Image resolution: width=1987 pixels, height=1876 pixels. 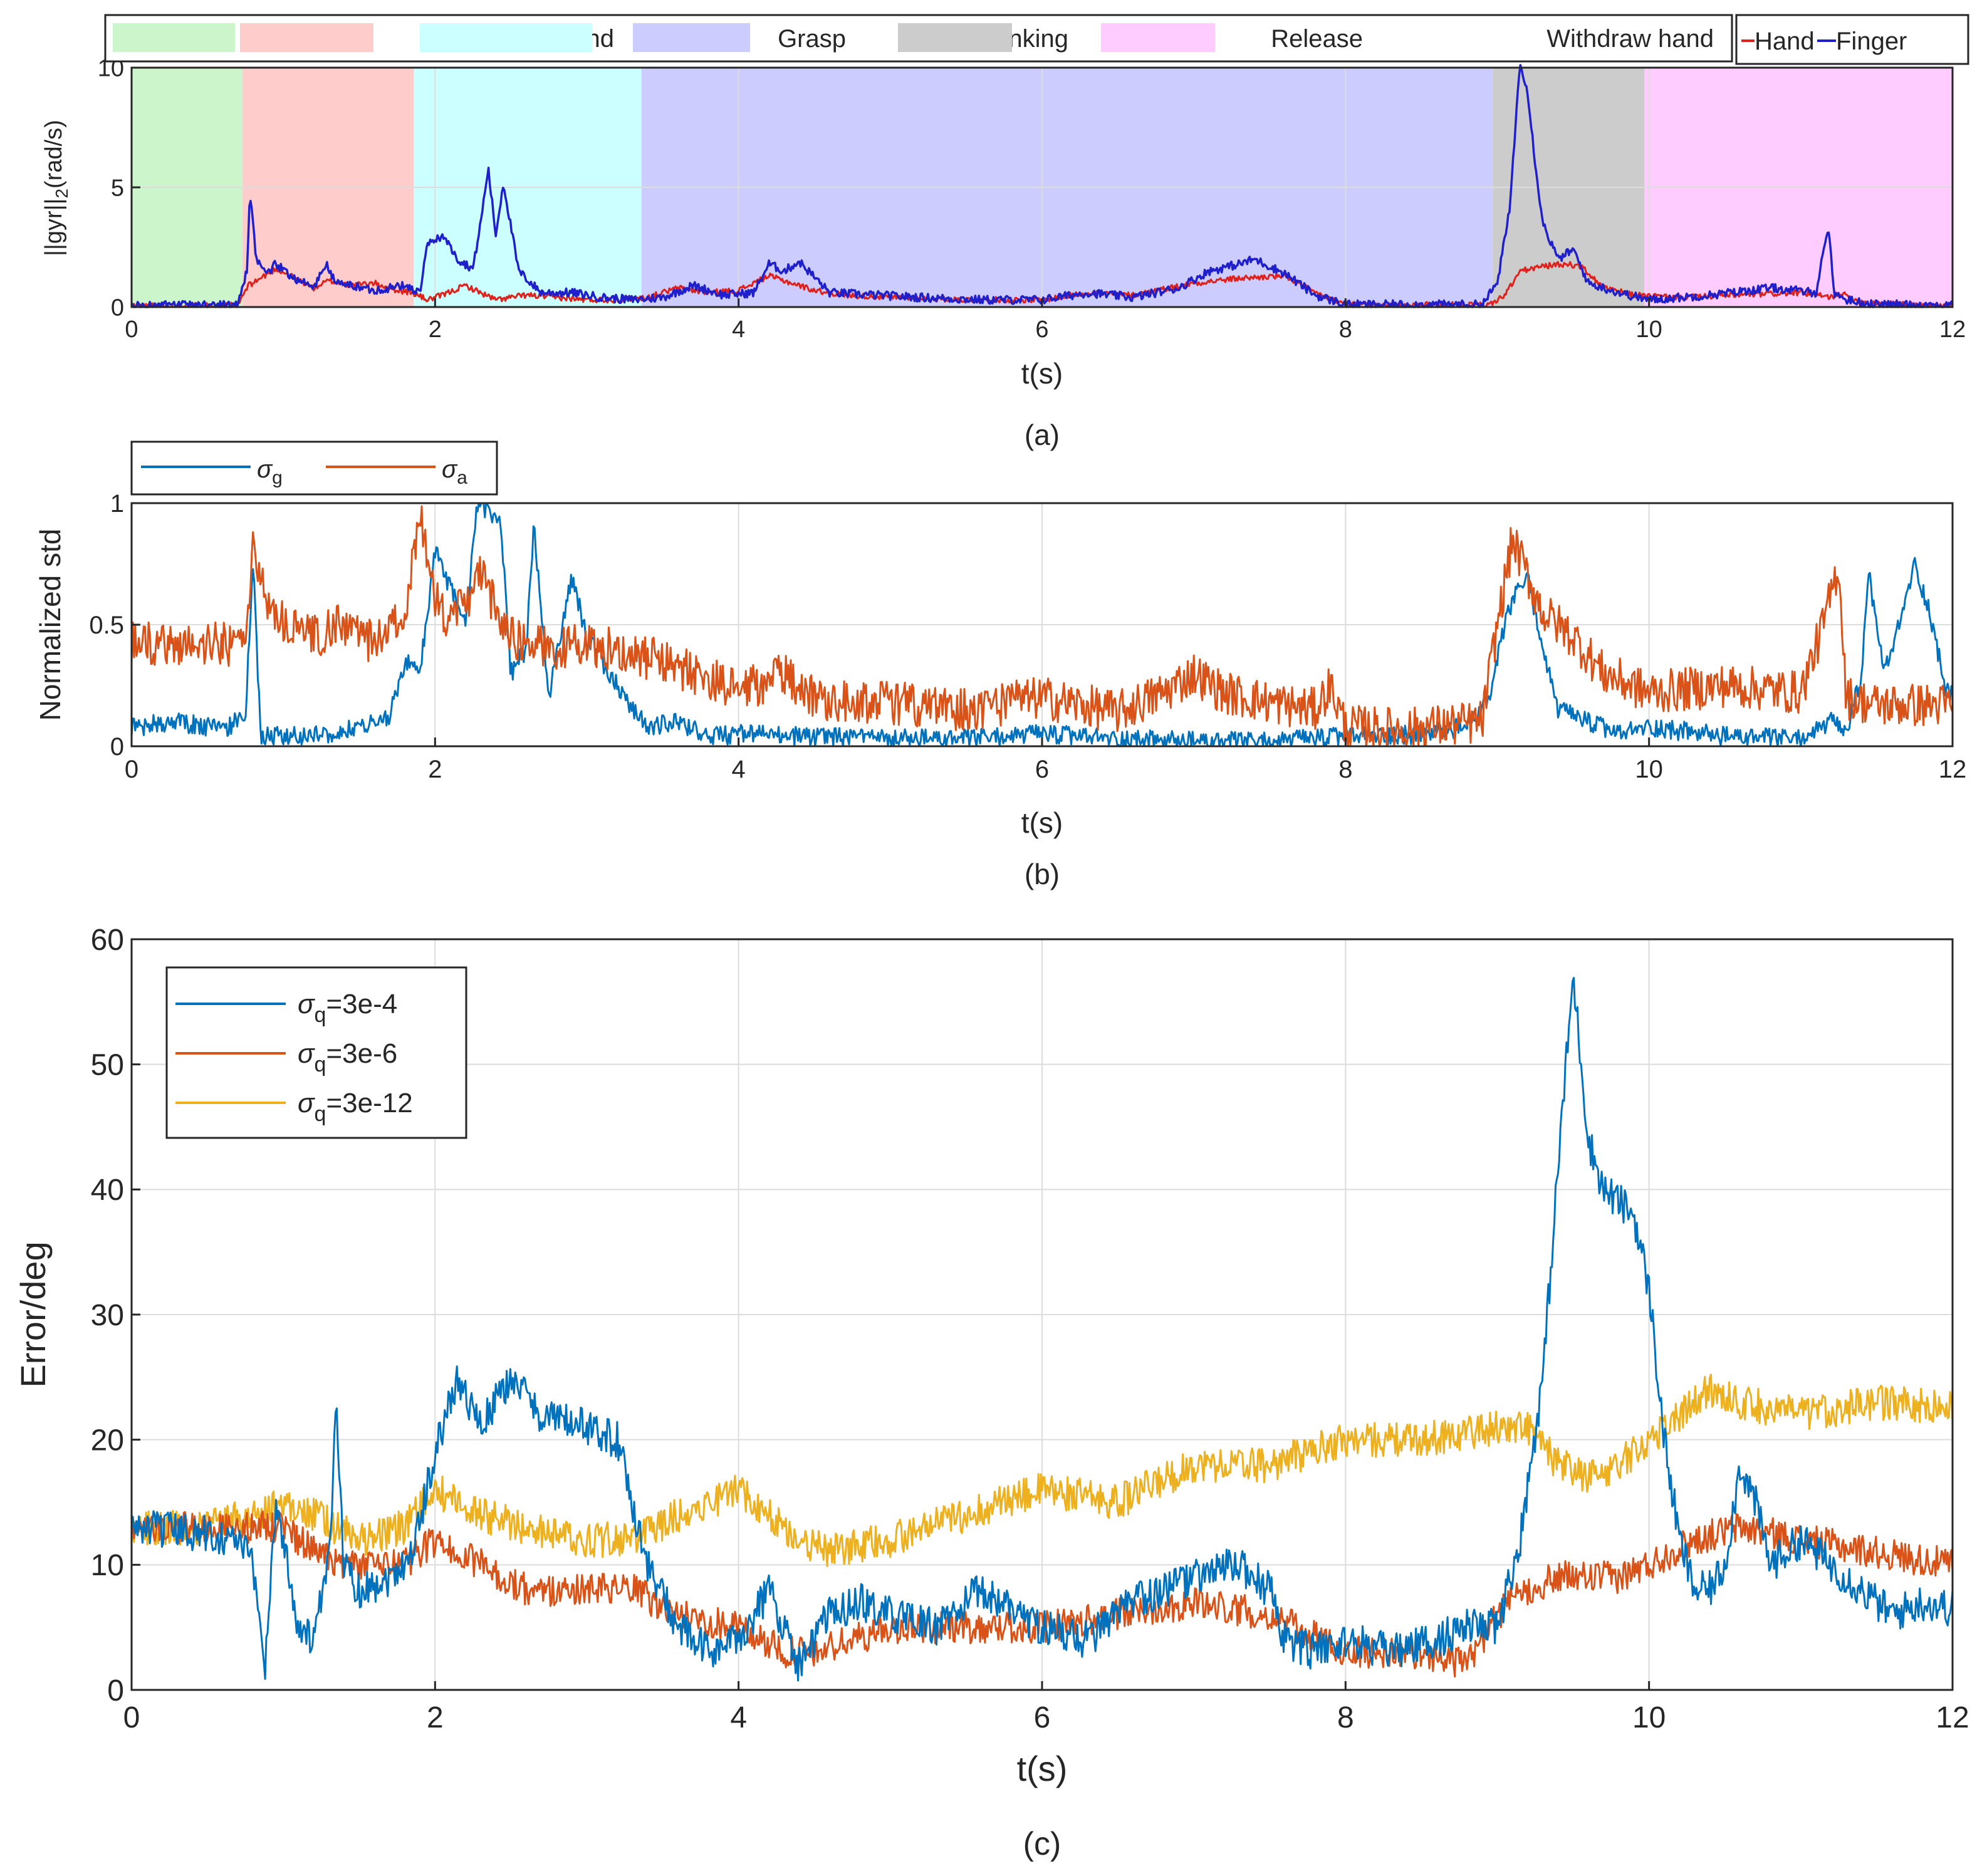 What do you see at coordinates (174, 38) in the screenshot?
I see `legend-swatch-static` at bounding box center [174, 38].